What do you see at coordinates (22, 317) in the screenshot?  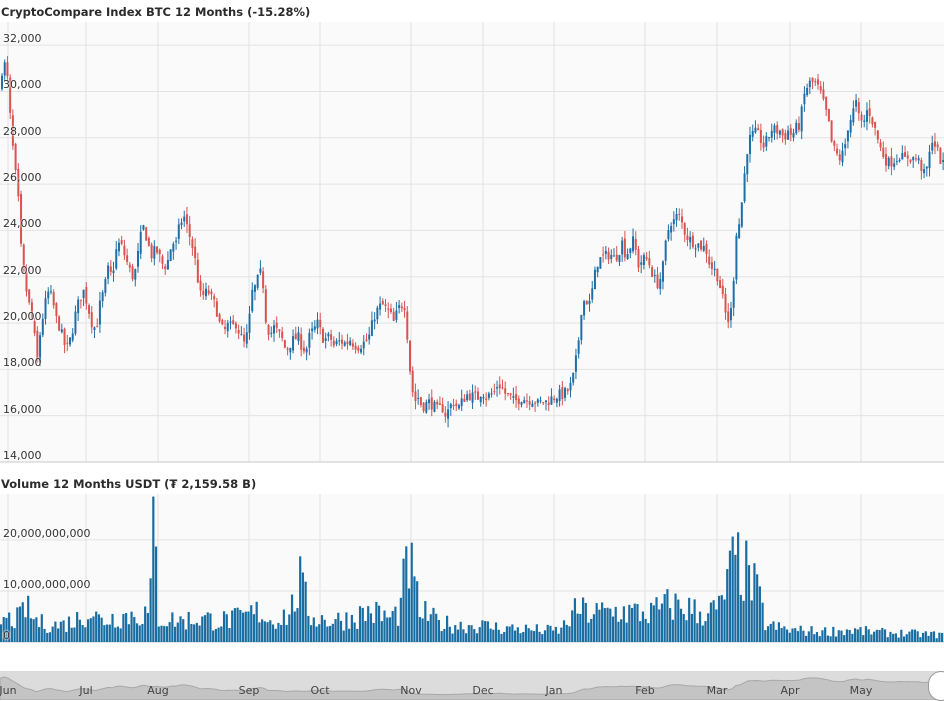 I see `price-y-tick-label: 20,000` at bounding box center [22, 317].